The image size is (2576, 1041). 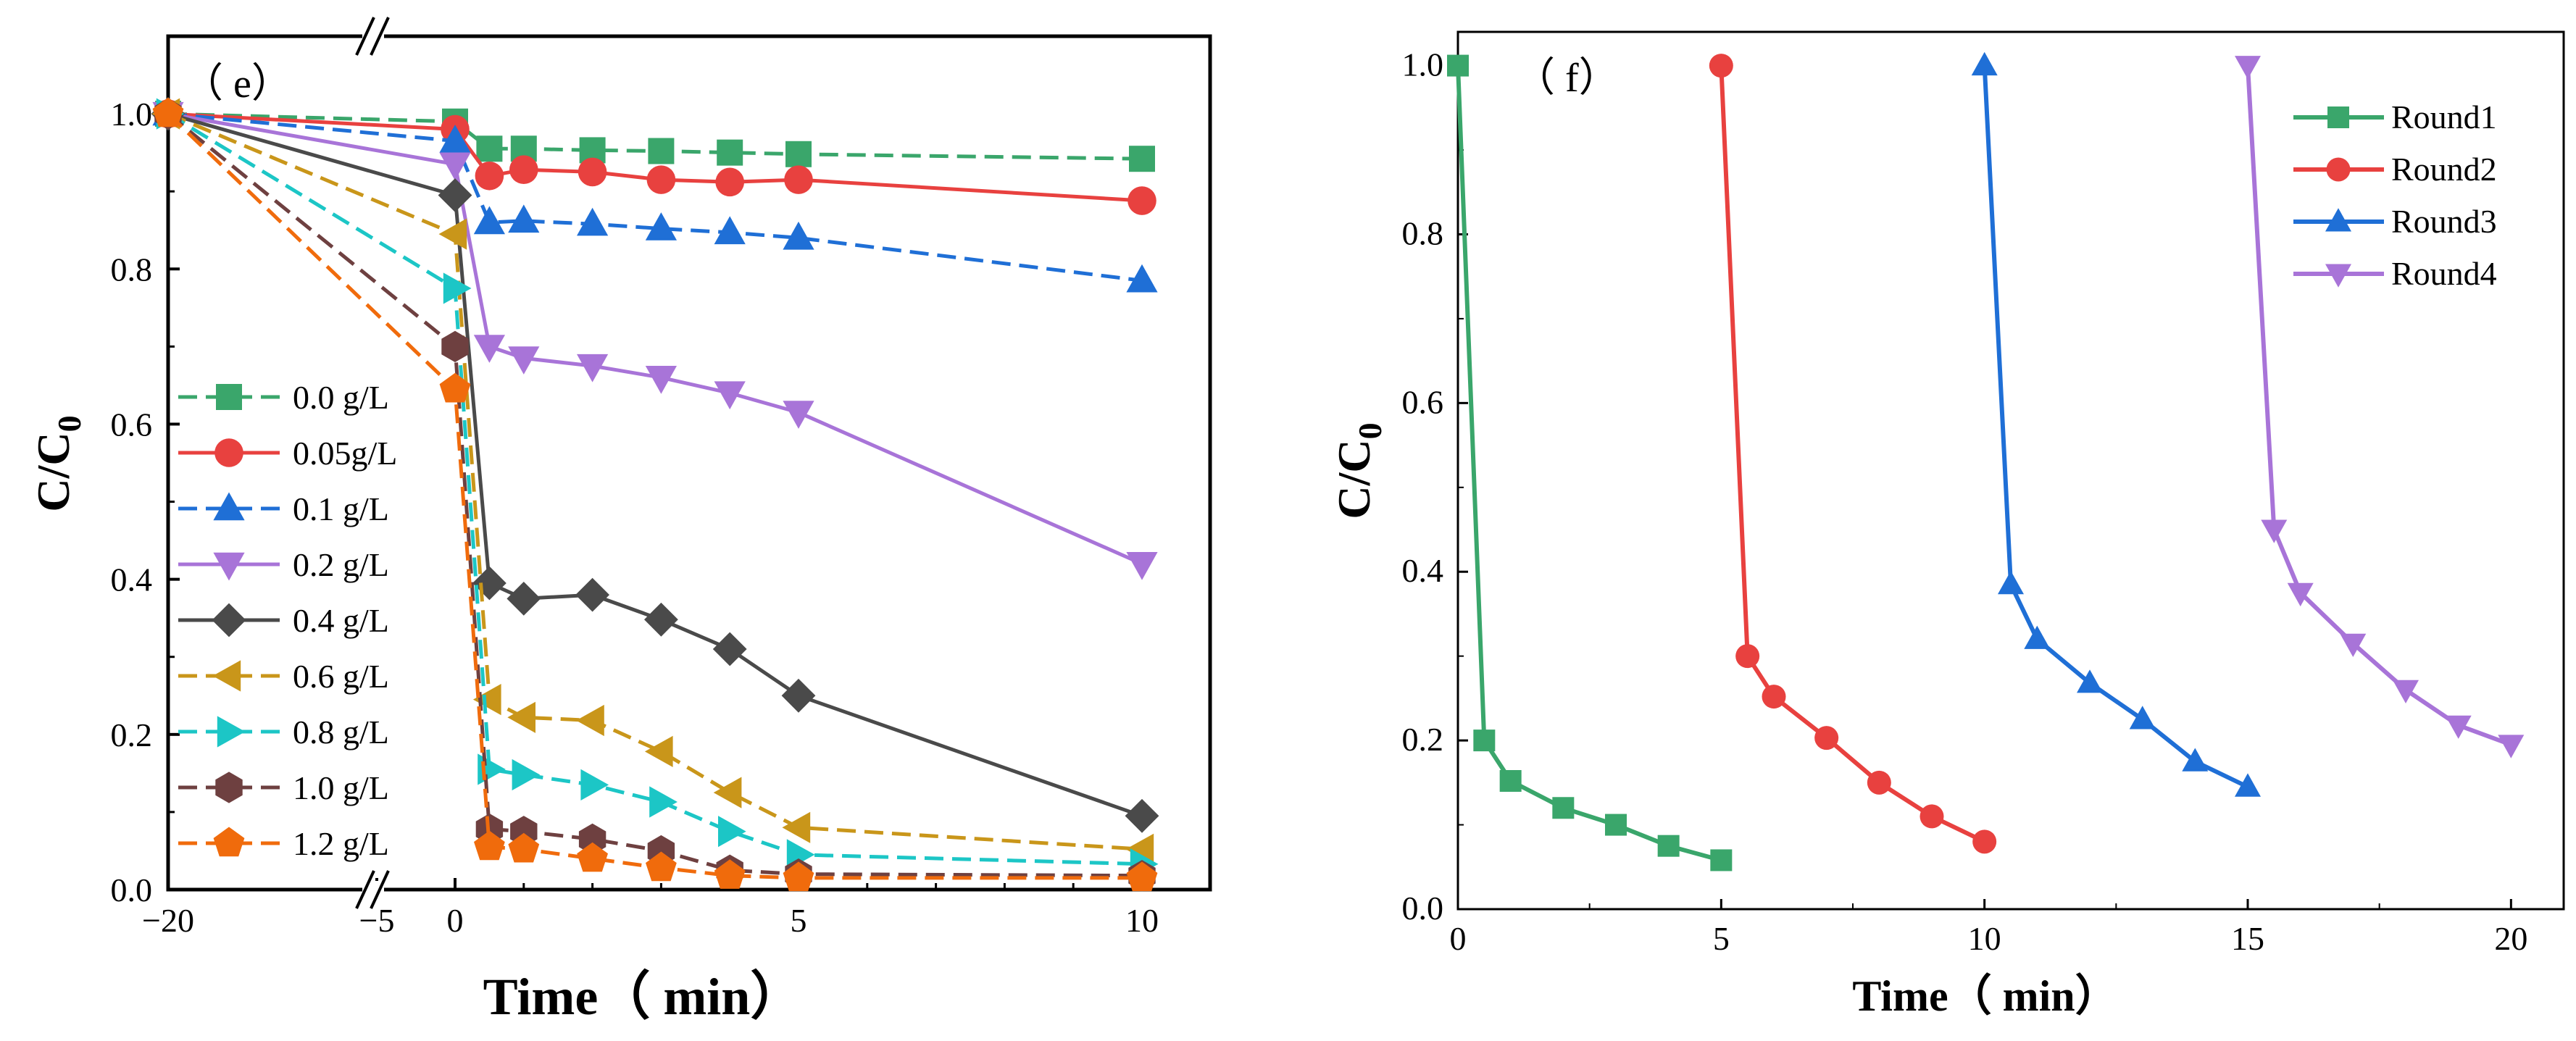 What do you see at coordinates (372, 36) in the screenshot?
I see `axis-break-top` at bounding box center [372, 36].